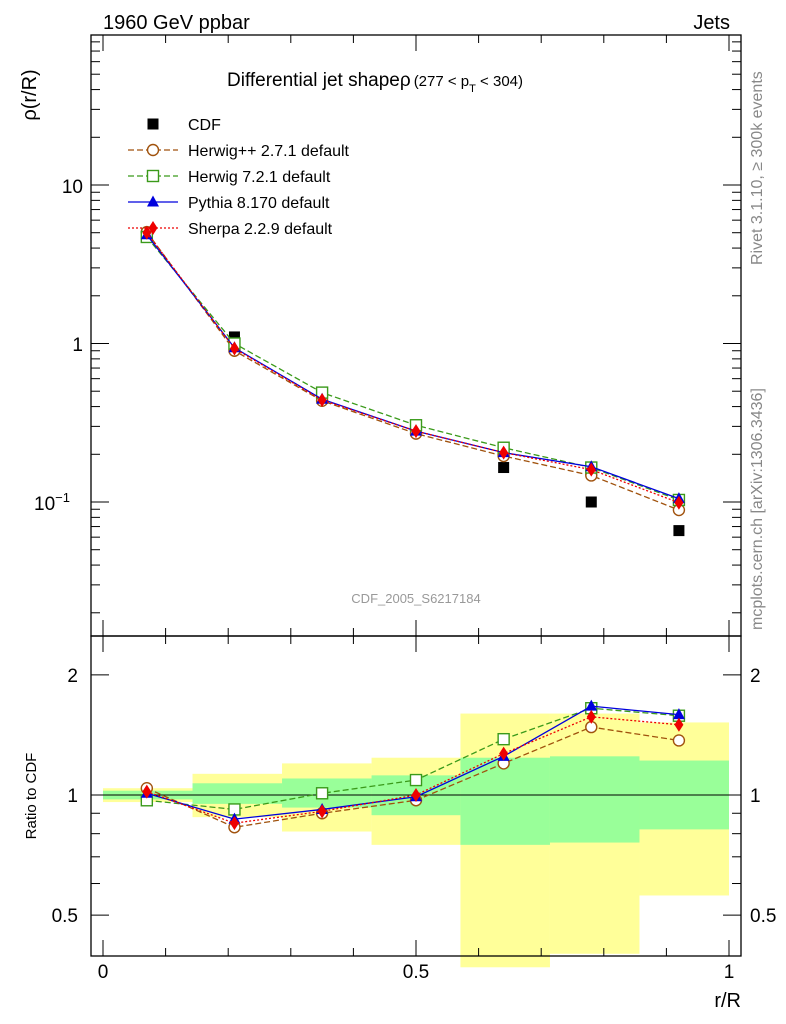 The height and width of the screenshot is (1024, 786). Describe the element at coordinates (72, 796) in the screenshot. I see `ratio-ytick-label-left-1: 1` at that location.